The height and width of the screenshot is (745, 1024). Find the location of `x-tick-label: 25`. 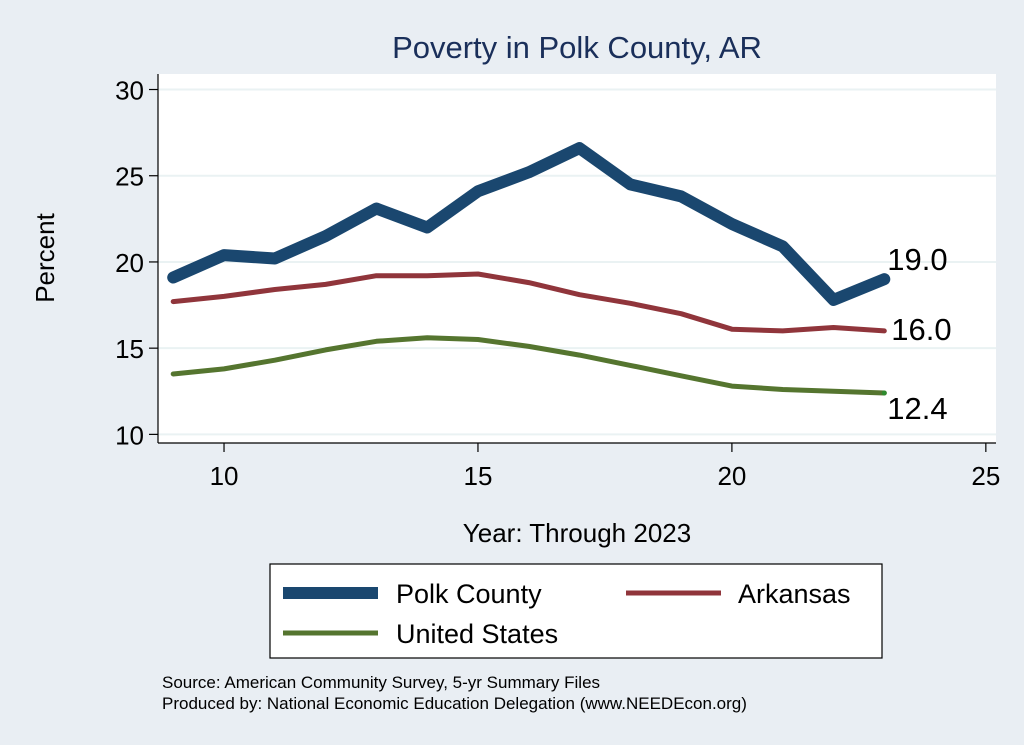

x-tick-label: 25 is located at coordinates (985, 476).